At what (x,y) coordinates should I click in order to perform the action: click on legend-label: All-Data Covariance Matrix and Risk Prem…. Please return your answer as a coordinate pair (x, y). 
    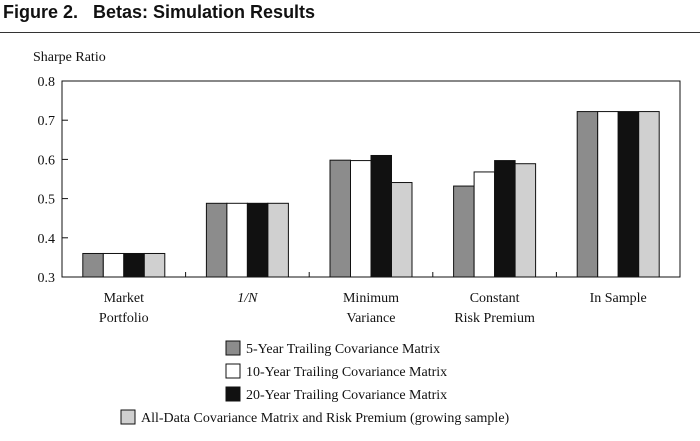
    Looking at the image, I should click on (325, 418).